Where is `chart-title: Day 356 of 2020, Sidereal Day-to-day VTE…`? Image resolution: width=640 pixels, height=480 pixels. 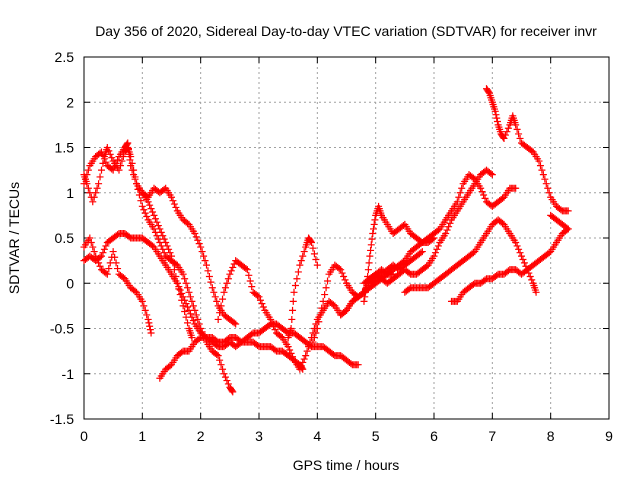
chart-title: Day 356 of 2020, Sidereal Day-to-day VTE… is located at coordinates (346, 31).